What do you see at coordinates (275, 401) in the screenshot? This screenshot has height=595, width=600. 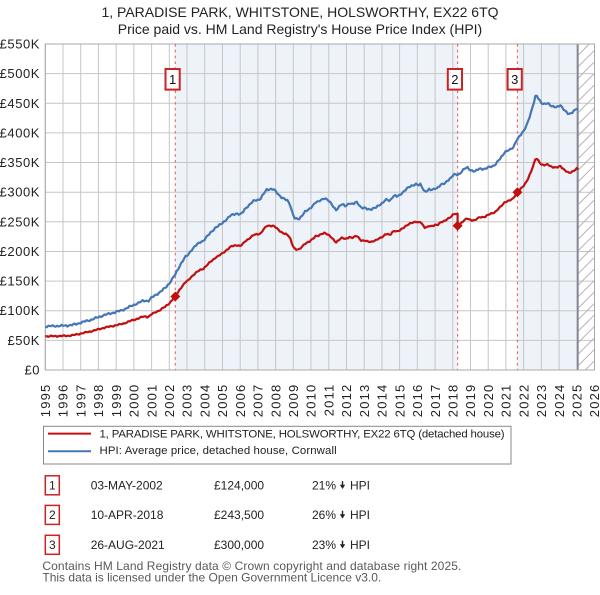 I see `svg-text: 2008` at bounding box center [275, 401].